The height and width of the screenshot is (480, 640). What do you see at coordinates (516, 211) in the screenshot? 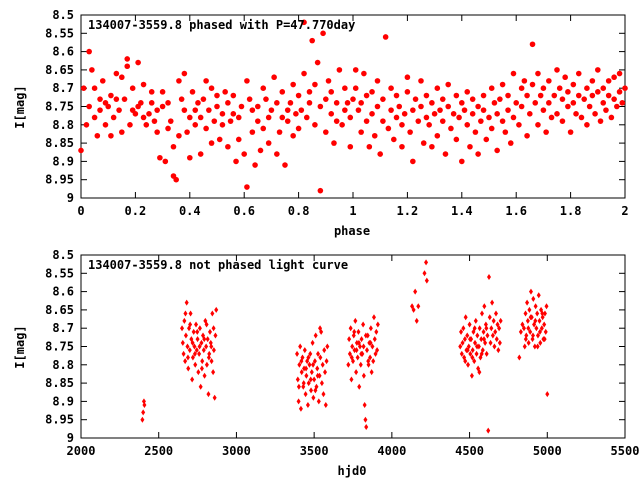
I see `x-tick-label: 1.6` at bounding box center [516, 211].